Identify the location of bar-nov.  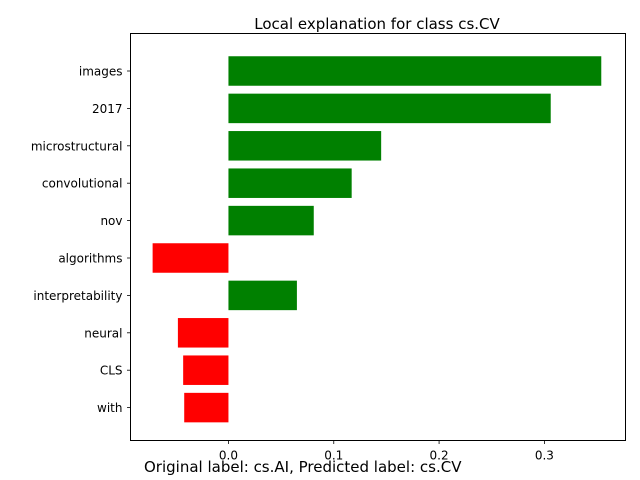
(271, 220).